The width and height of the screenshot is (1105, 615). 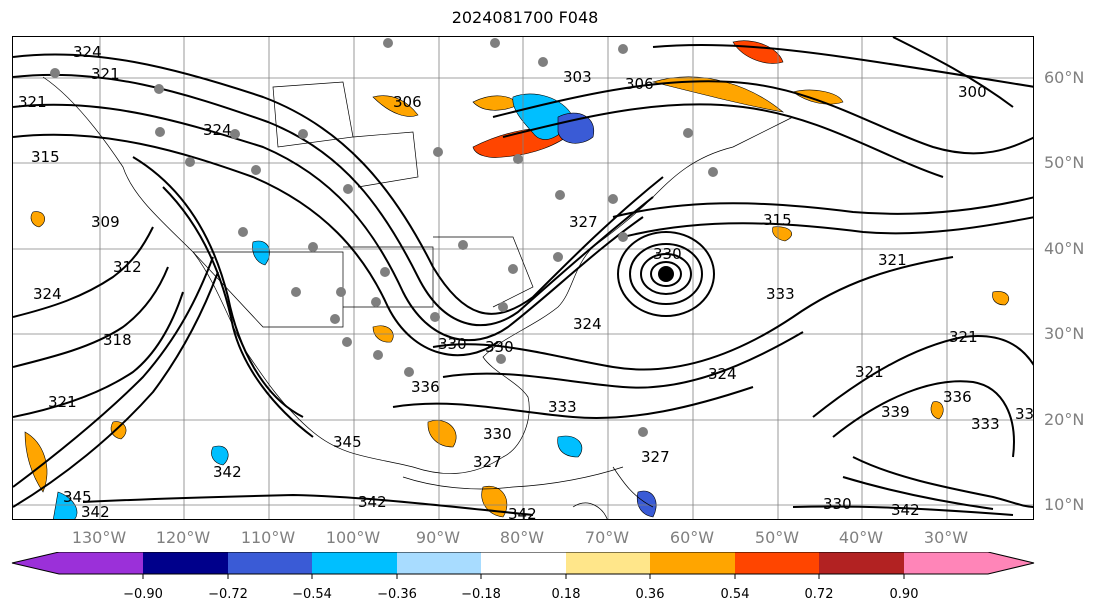 What do you see at coordinates (607, 537) in the screenshot?
I see `lon-label-70w: 70°W` at bounding box center [607, 537].